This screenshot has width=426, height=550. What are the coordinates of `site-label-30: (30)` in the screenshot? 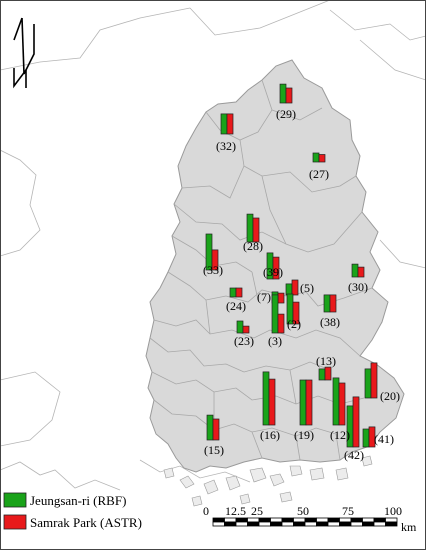 It's located at (358, 287).